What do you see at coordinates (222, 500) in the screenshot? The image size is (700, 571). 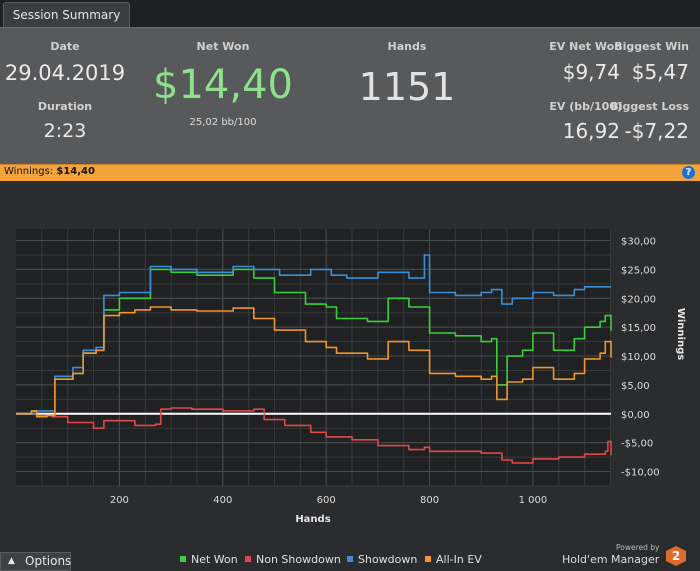 I see `x-tick-label: 400` at bounding box center [222, 500].